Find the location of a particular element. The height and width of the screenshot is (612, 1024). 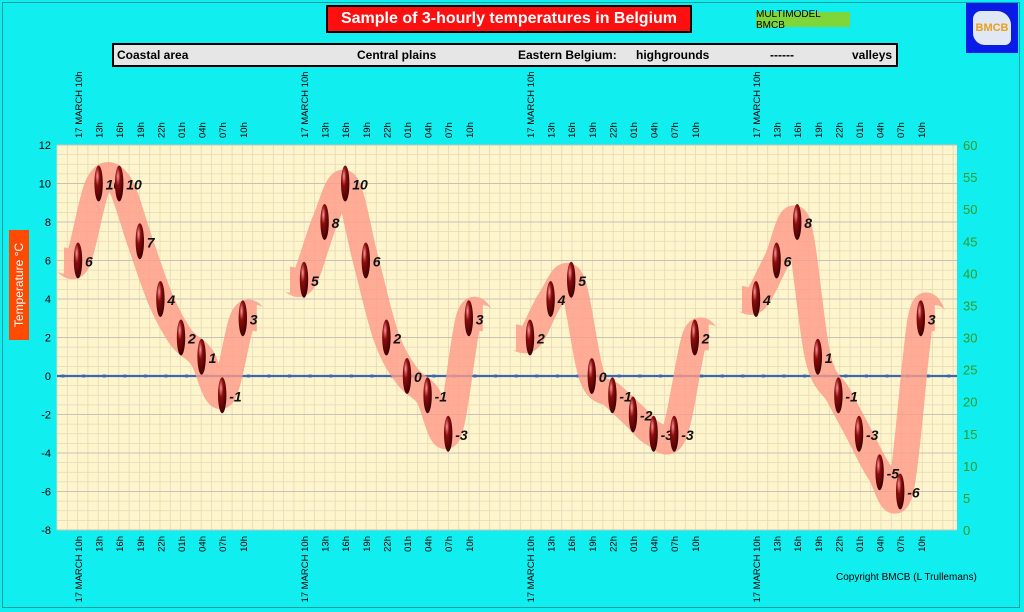

y-tick-label: 10 is located at coordinates (45, 185).